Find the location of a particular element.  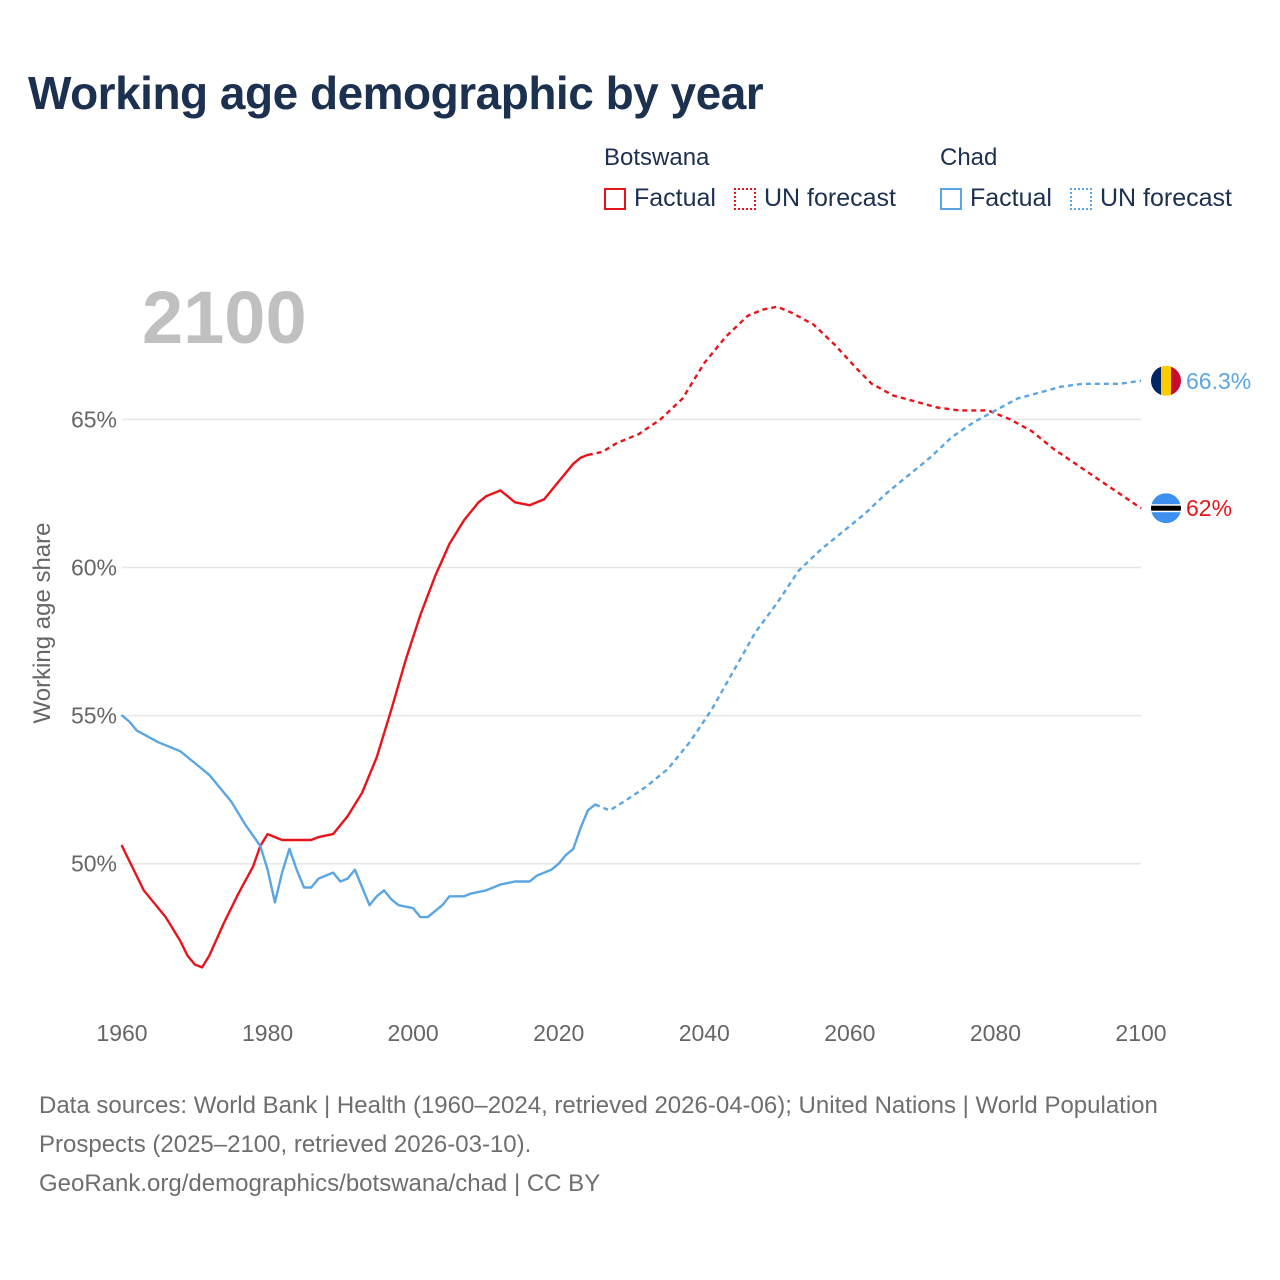

flag-band-black is located at coordinates (1166, 508).